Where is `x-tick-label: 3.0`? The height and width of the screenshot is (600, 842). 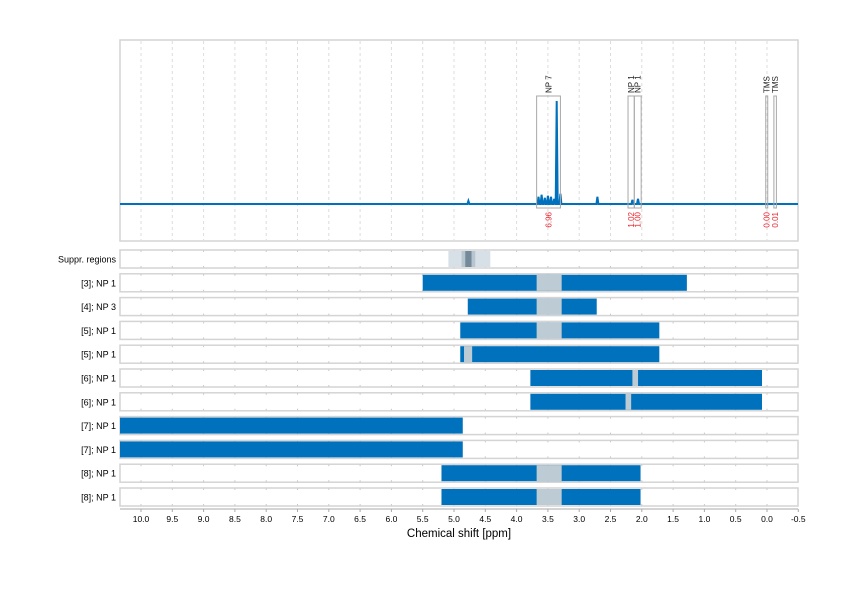 x-tick-label: 3.0 is located at coordinates (579, 519).